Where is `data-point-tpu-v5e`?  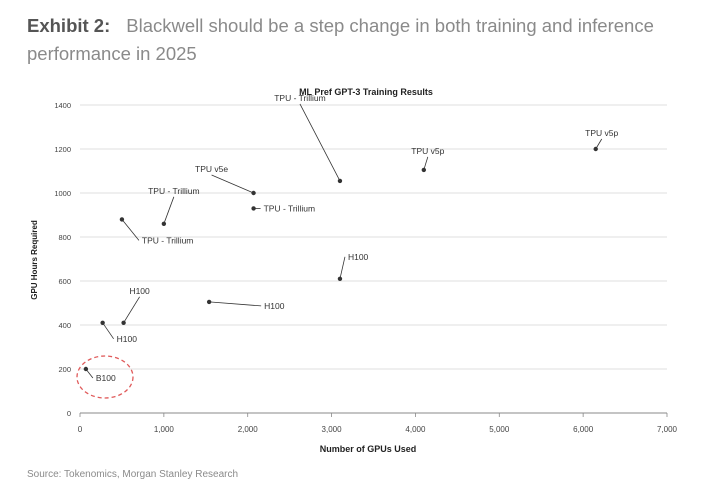 data-point-tpu-v5e is located at coordinates (253, 193).